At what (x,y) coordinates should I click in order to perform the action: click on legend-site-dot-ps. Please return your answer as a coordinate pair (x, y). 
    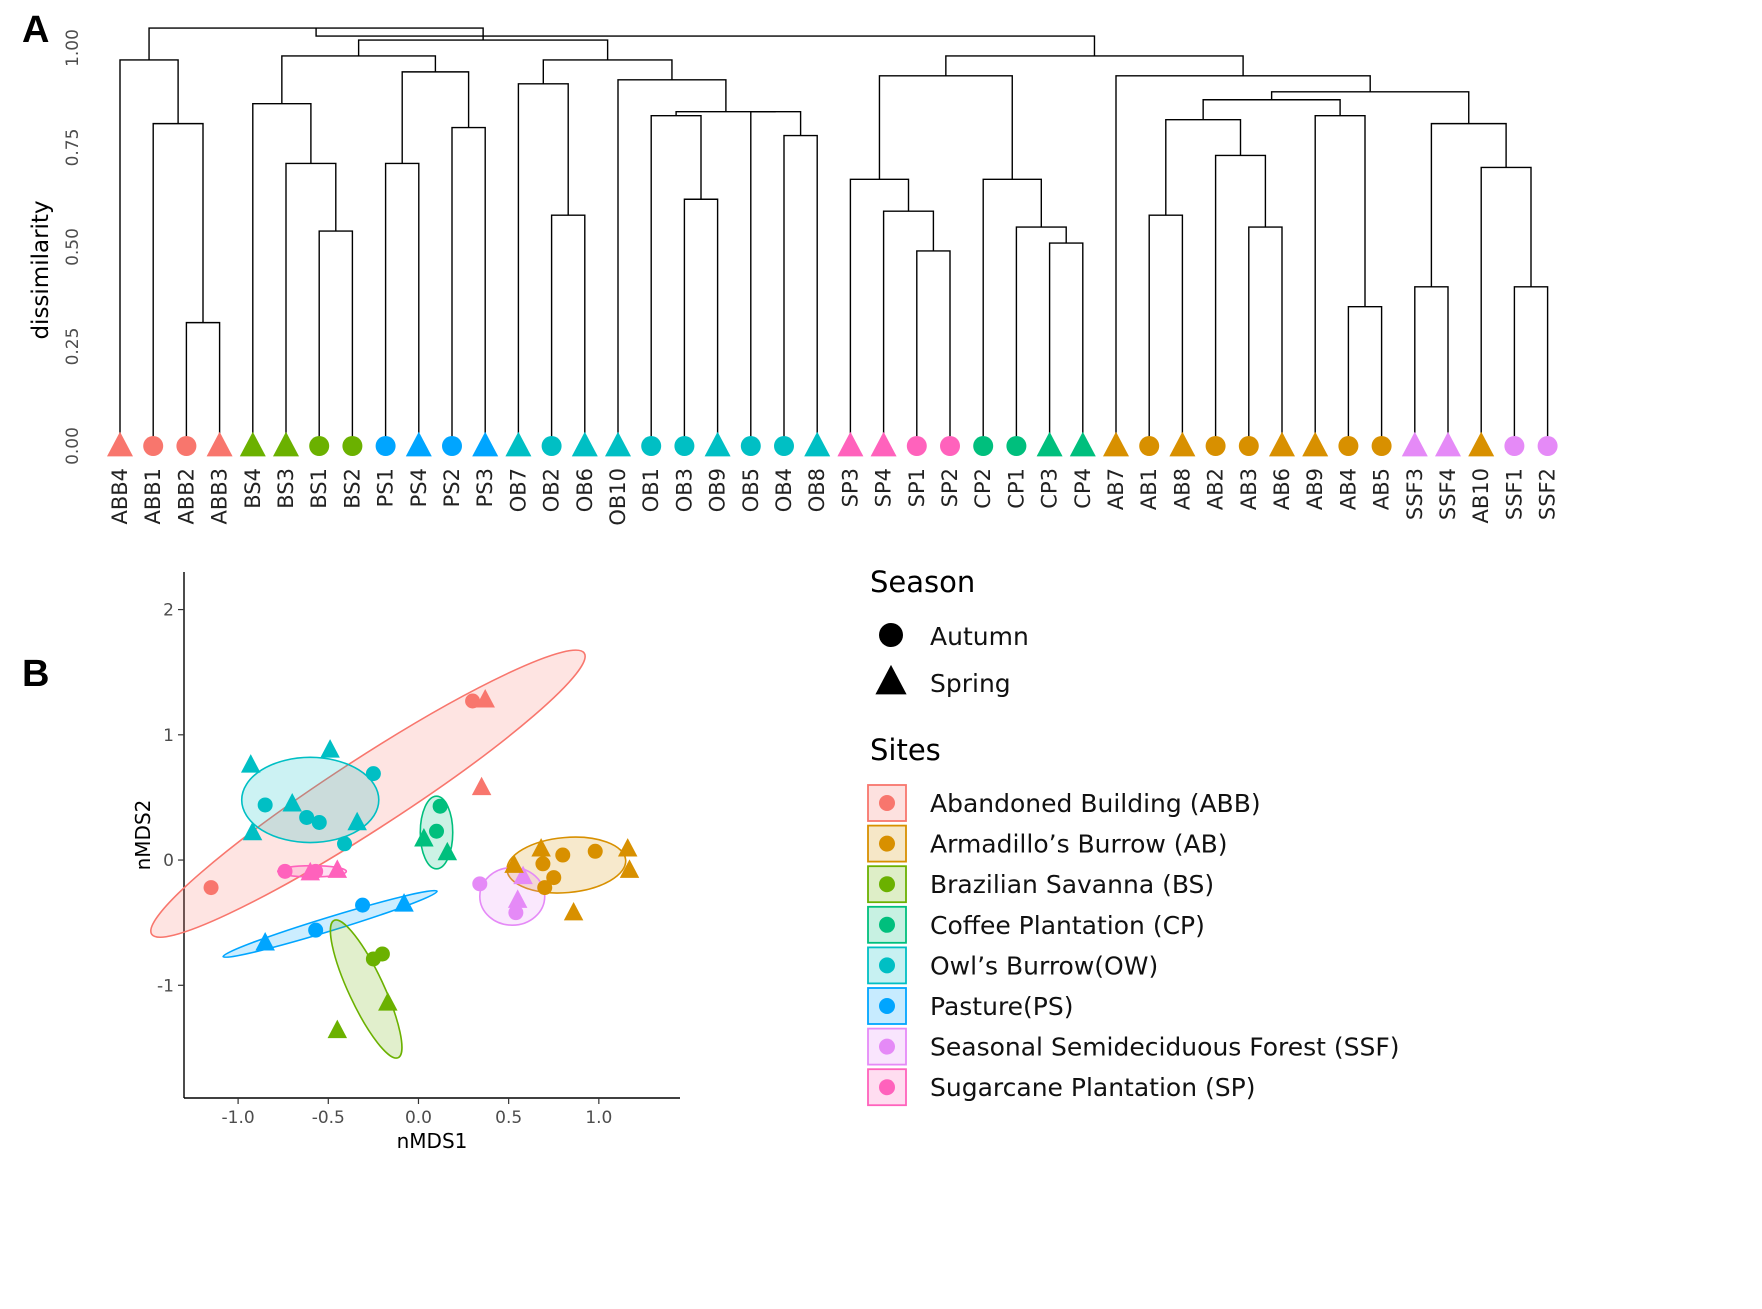
    Looking at the image, I should click on (887, 1006).